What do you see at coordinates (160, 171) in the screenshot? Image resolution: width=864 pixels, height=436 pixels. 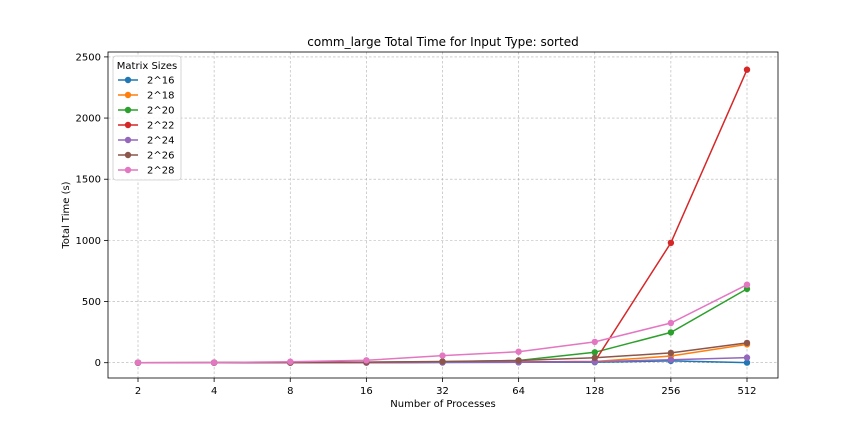 I see `legend-label: 2^28` at bounding box center [160, 171].